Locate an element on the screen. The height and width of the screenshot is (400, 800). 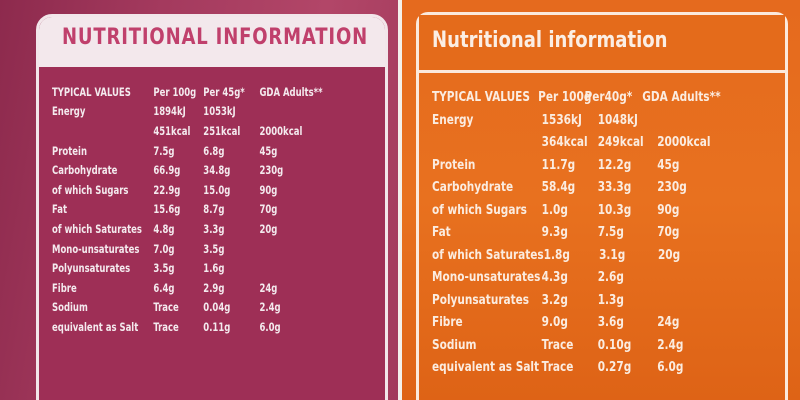
left-nutrient-label: Polyunsaturates is located at coordinates (91, 268).